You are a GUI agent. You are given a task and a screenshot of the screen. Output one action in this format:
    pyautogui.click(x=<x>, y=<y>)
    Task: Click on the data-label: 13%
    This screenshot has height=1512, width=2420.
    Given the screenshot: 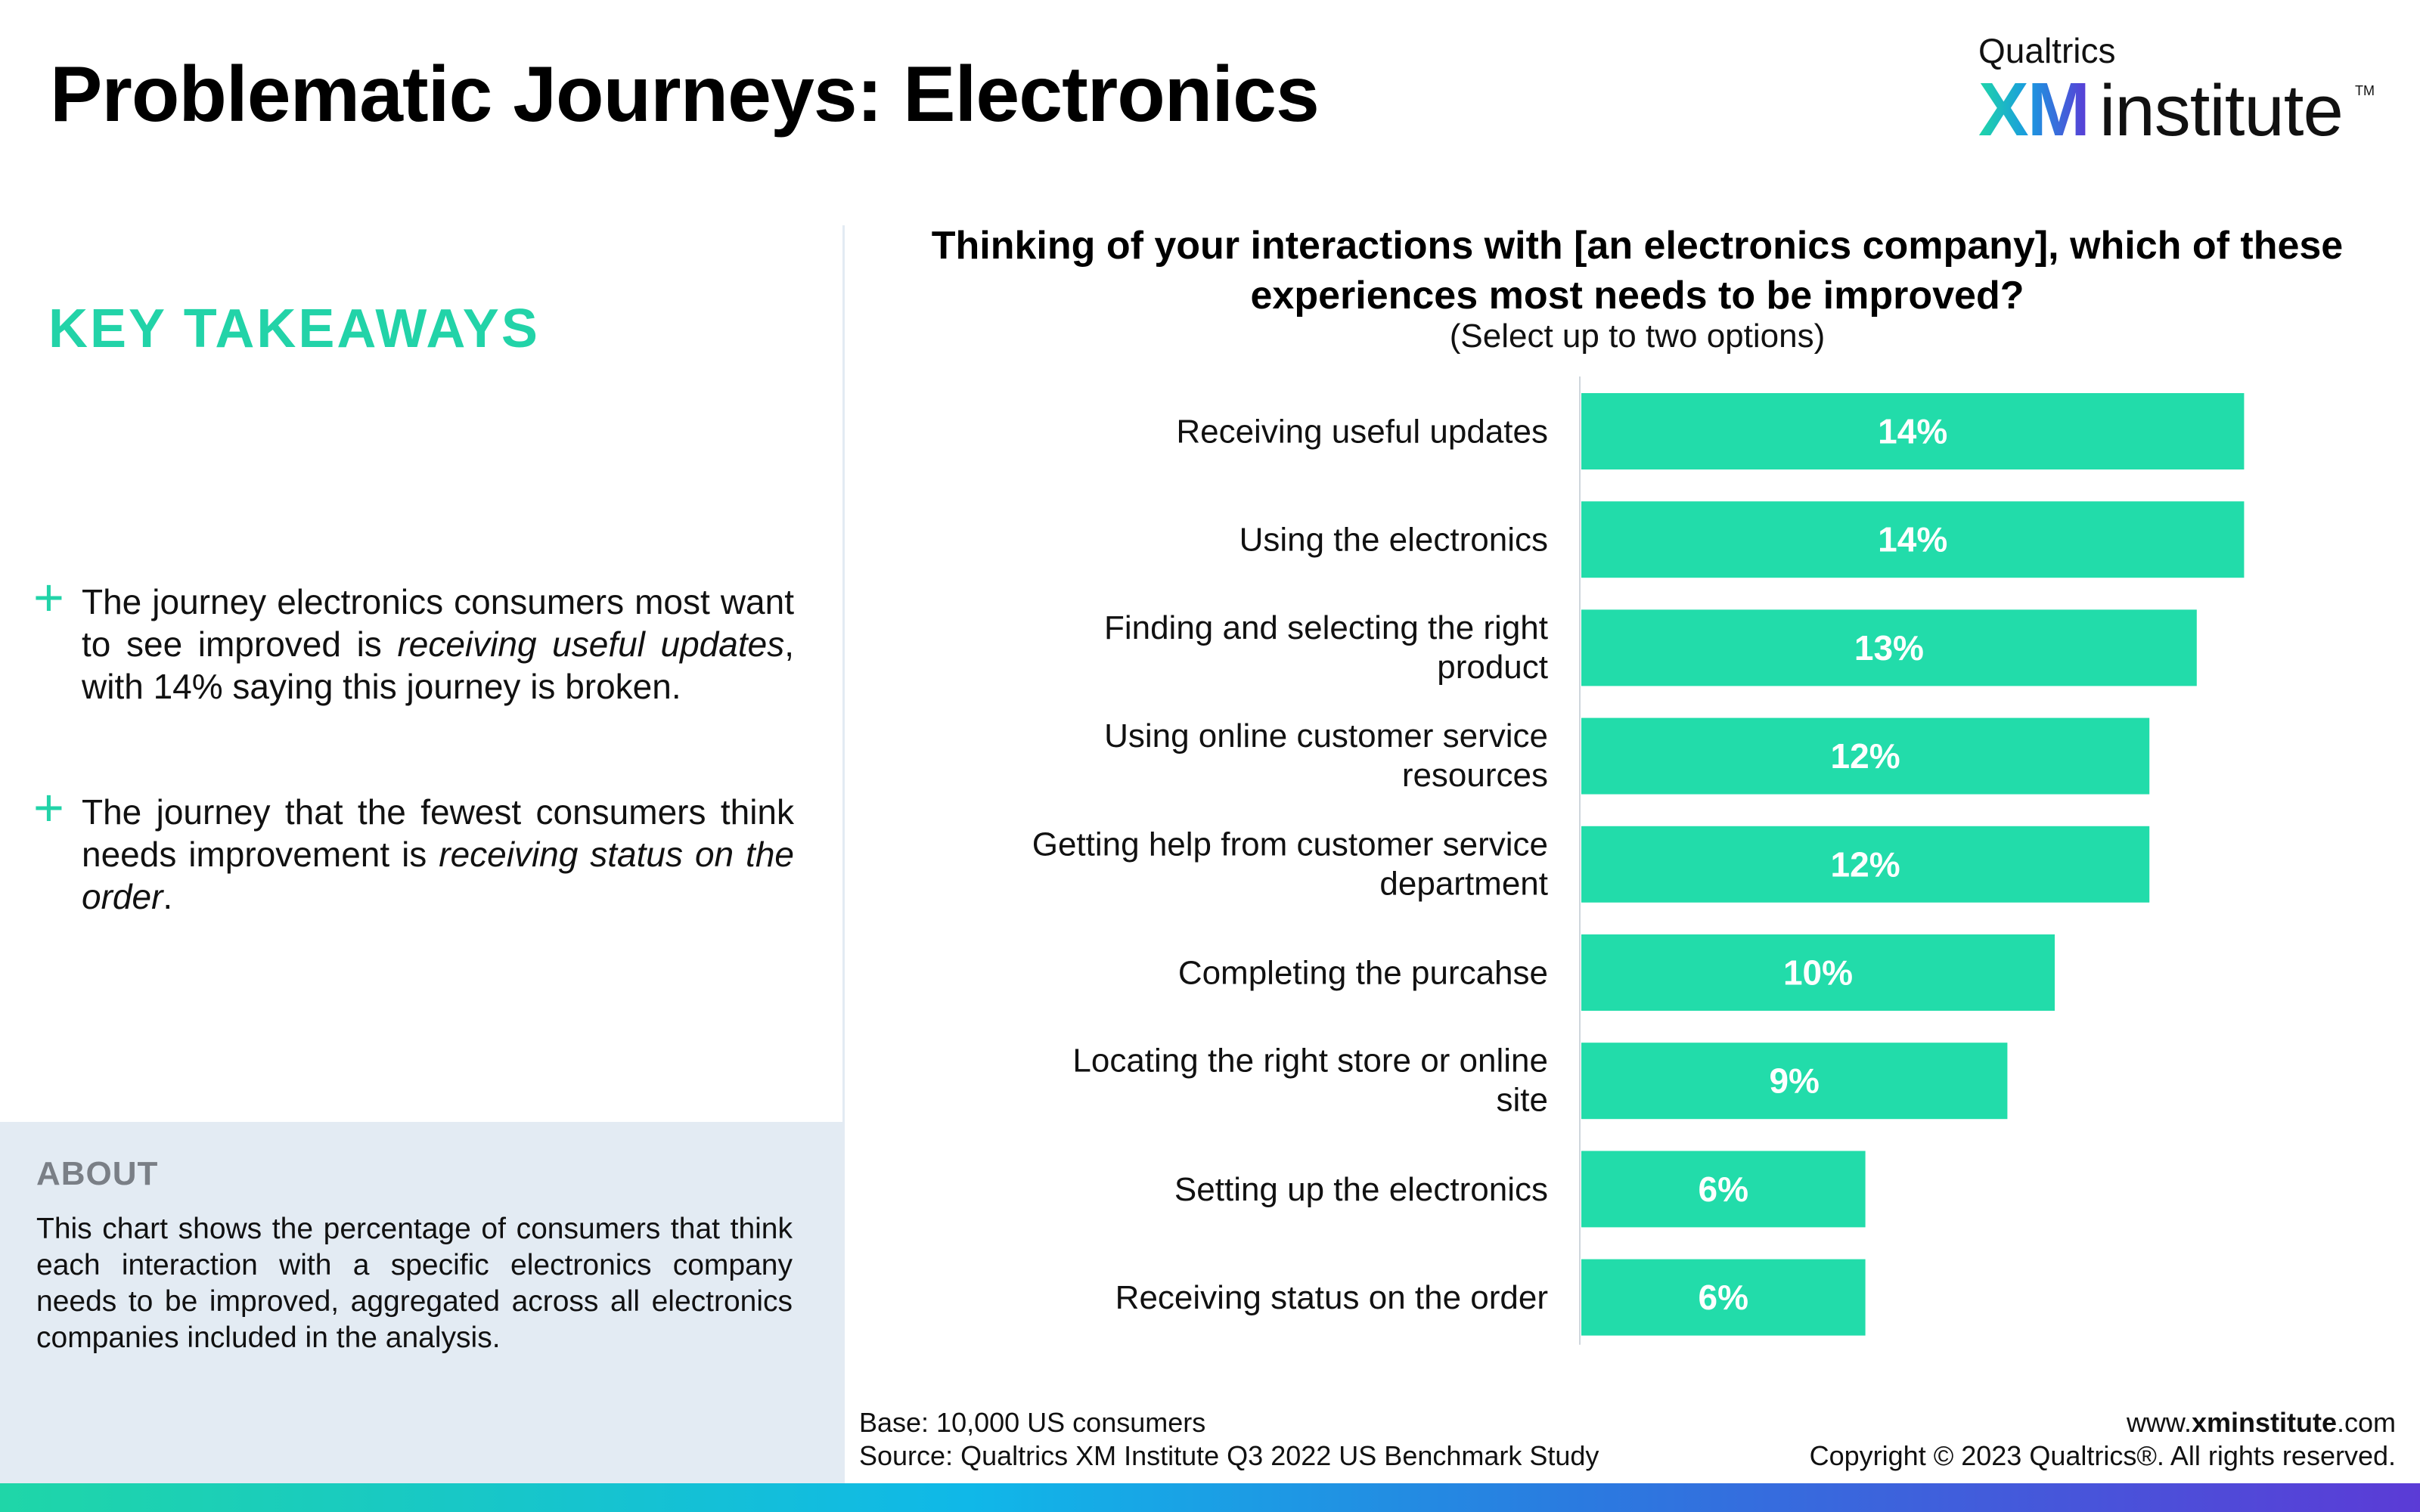 What is the action you would take?
    pyautogui.click(x=1889, y=648)
    